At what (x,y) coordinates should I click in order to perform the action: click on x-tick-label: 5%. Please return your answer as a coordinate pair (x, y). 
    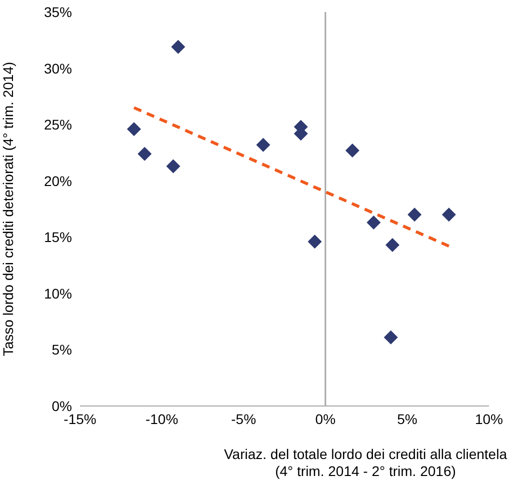
    Looking at the image, I should click on (407, 418).